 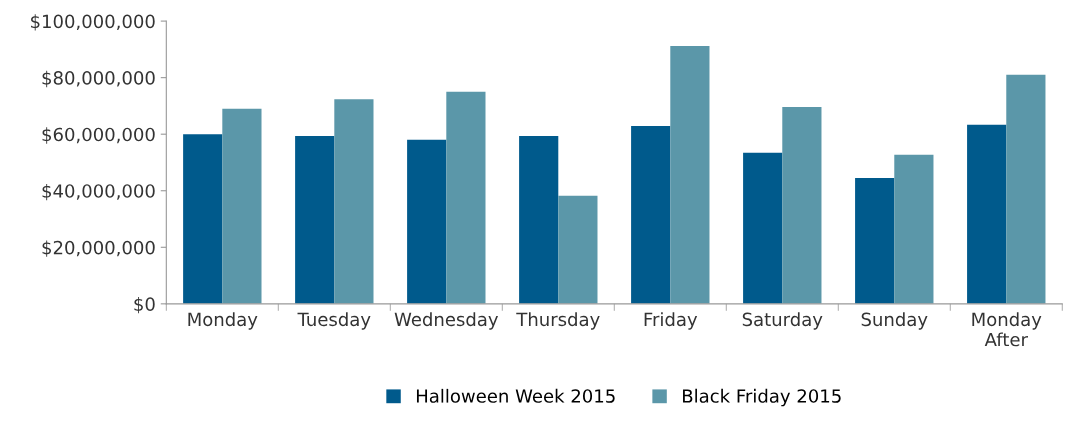 I want to click on x-tick-label: Monday After, so click(x=1007, y=329).